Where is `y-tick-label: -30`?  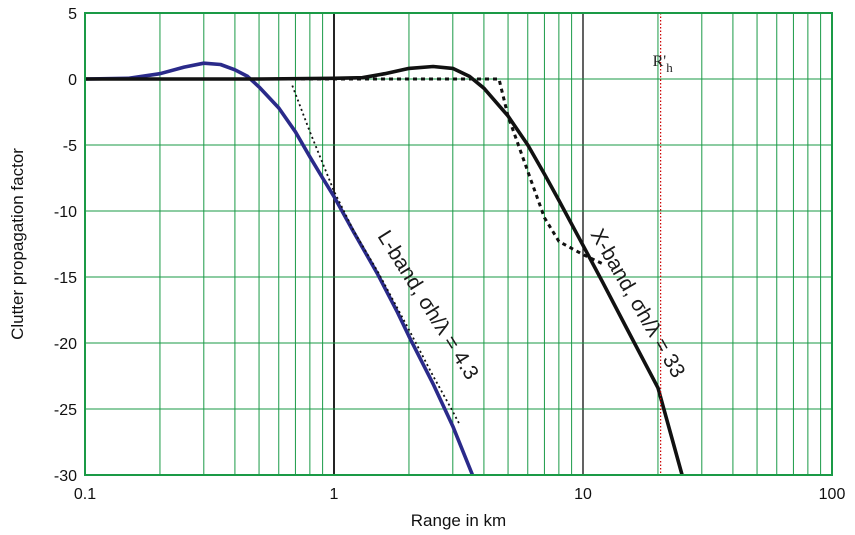 y-tick-label: -30 is located at coordinates (65, 476).